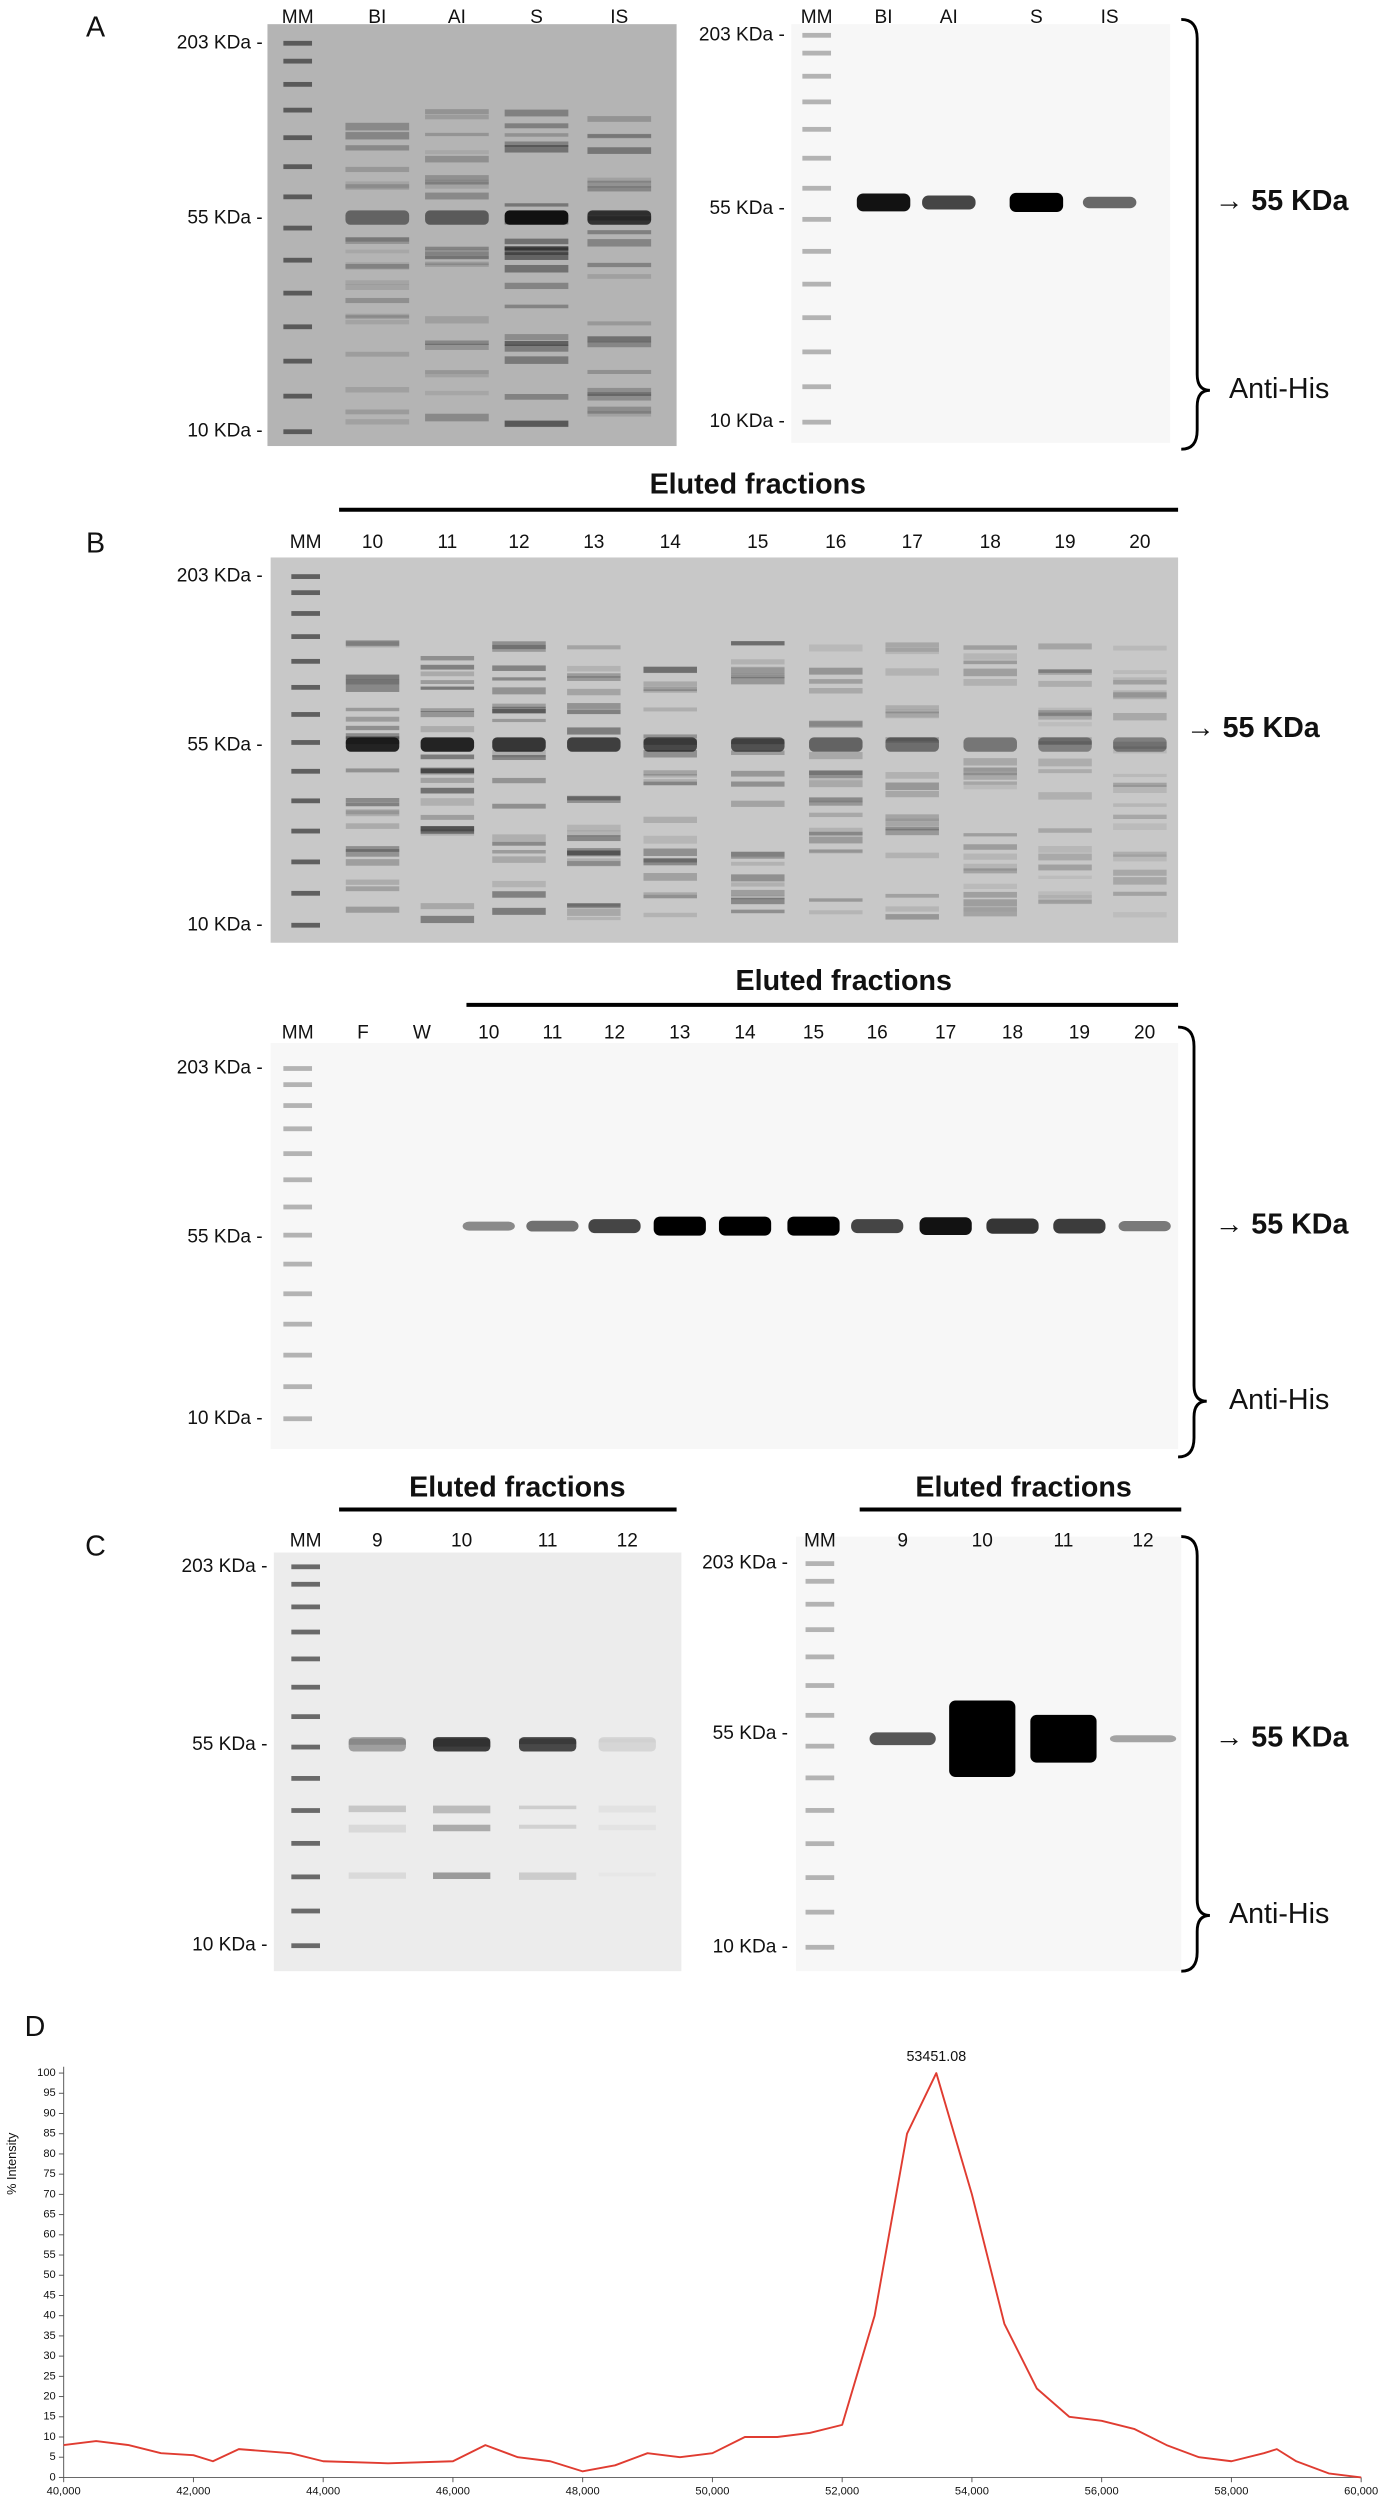 The width and height of the screenshot is (1393, 2500). I want to click on membrane, so click(472, 235).